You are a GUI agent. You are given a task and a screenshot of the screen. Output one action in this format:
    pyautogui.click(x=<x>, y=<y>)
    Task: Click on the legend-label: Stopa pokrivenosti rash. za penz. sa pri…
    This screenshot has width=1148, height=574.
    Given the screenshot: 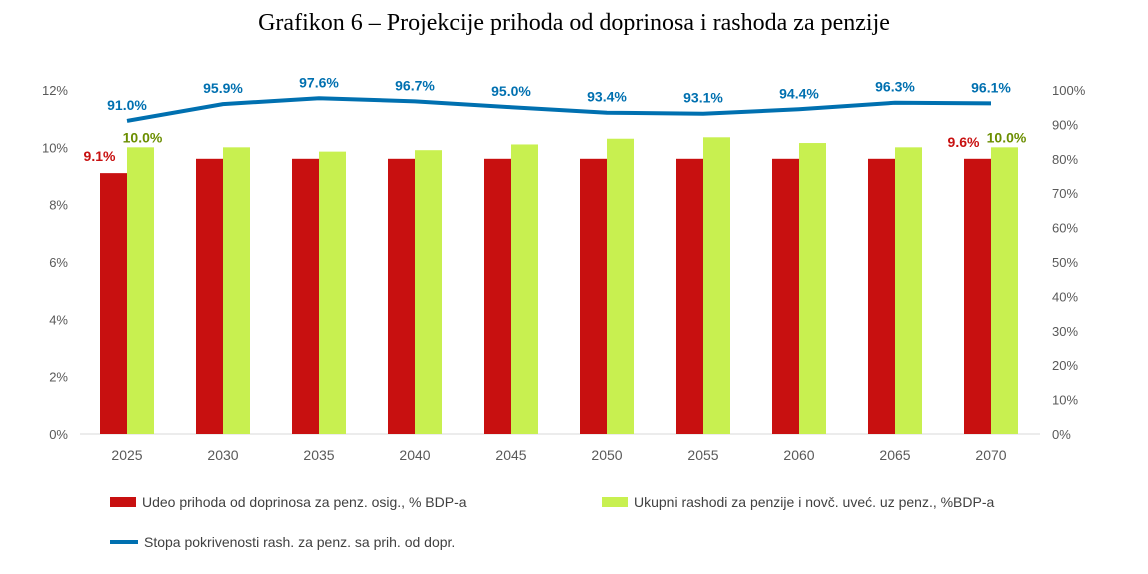 What is the action you would take?
    pyautogui.click(x=300, y=542)
    